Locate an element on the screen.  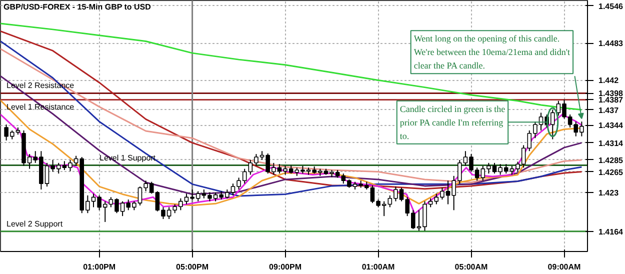
y-tick-label: 1.4344 is located at coordinates (611, 125).